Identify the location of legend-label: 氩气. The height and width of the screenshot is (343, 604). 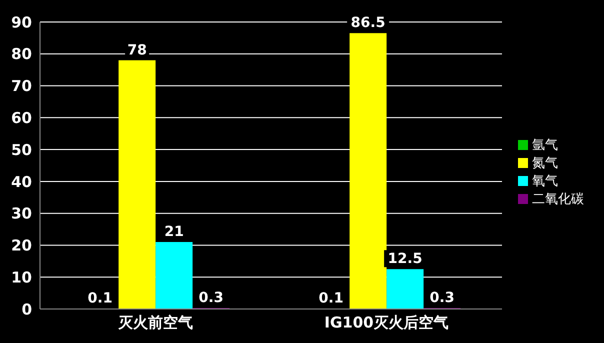
(545, 145).